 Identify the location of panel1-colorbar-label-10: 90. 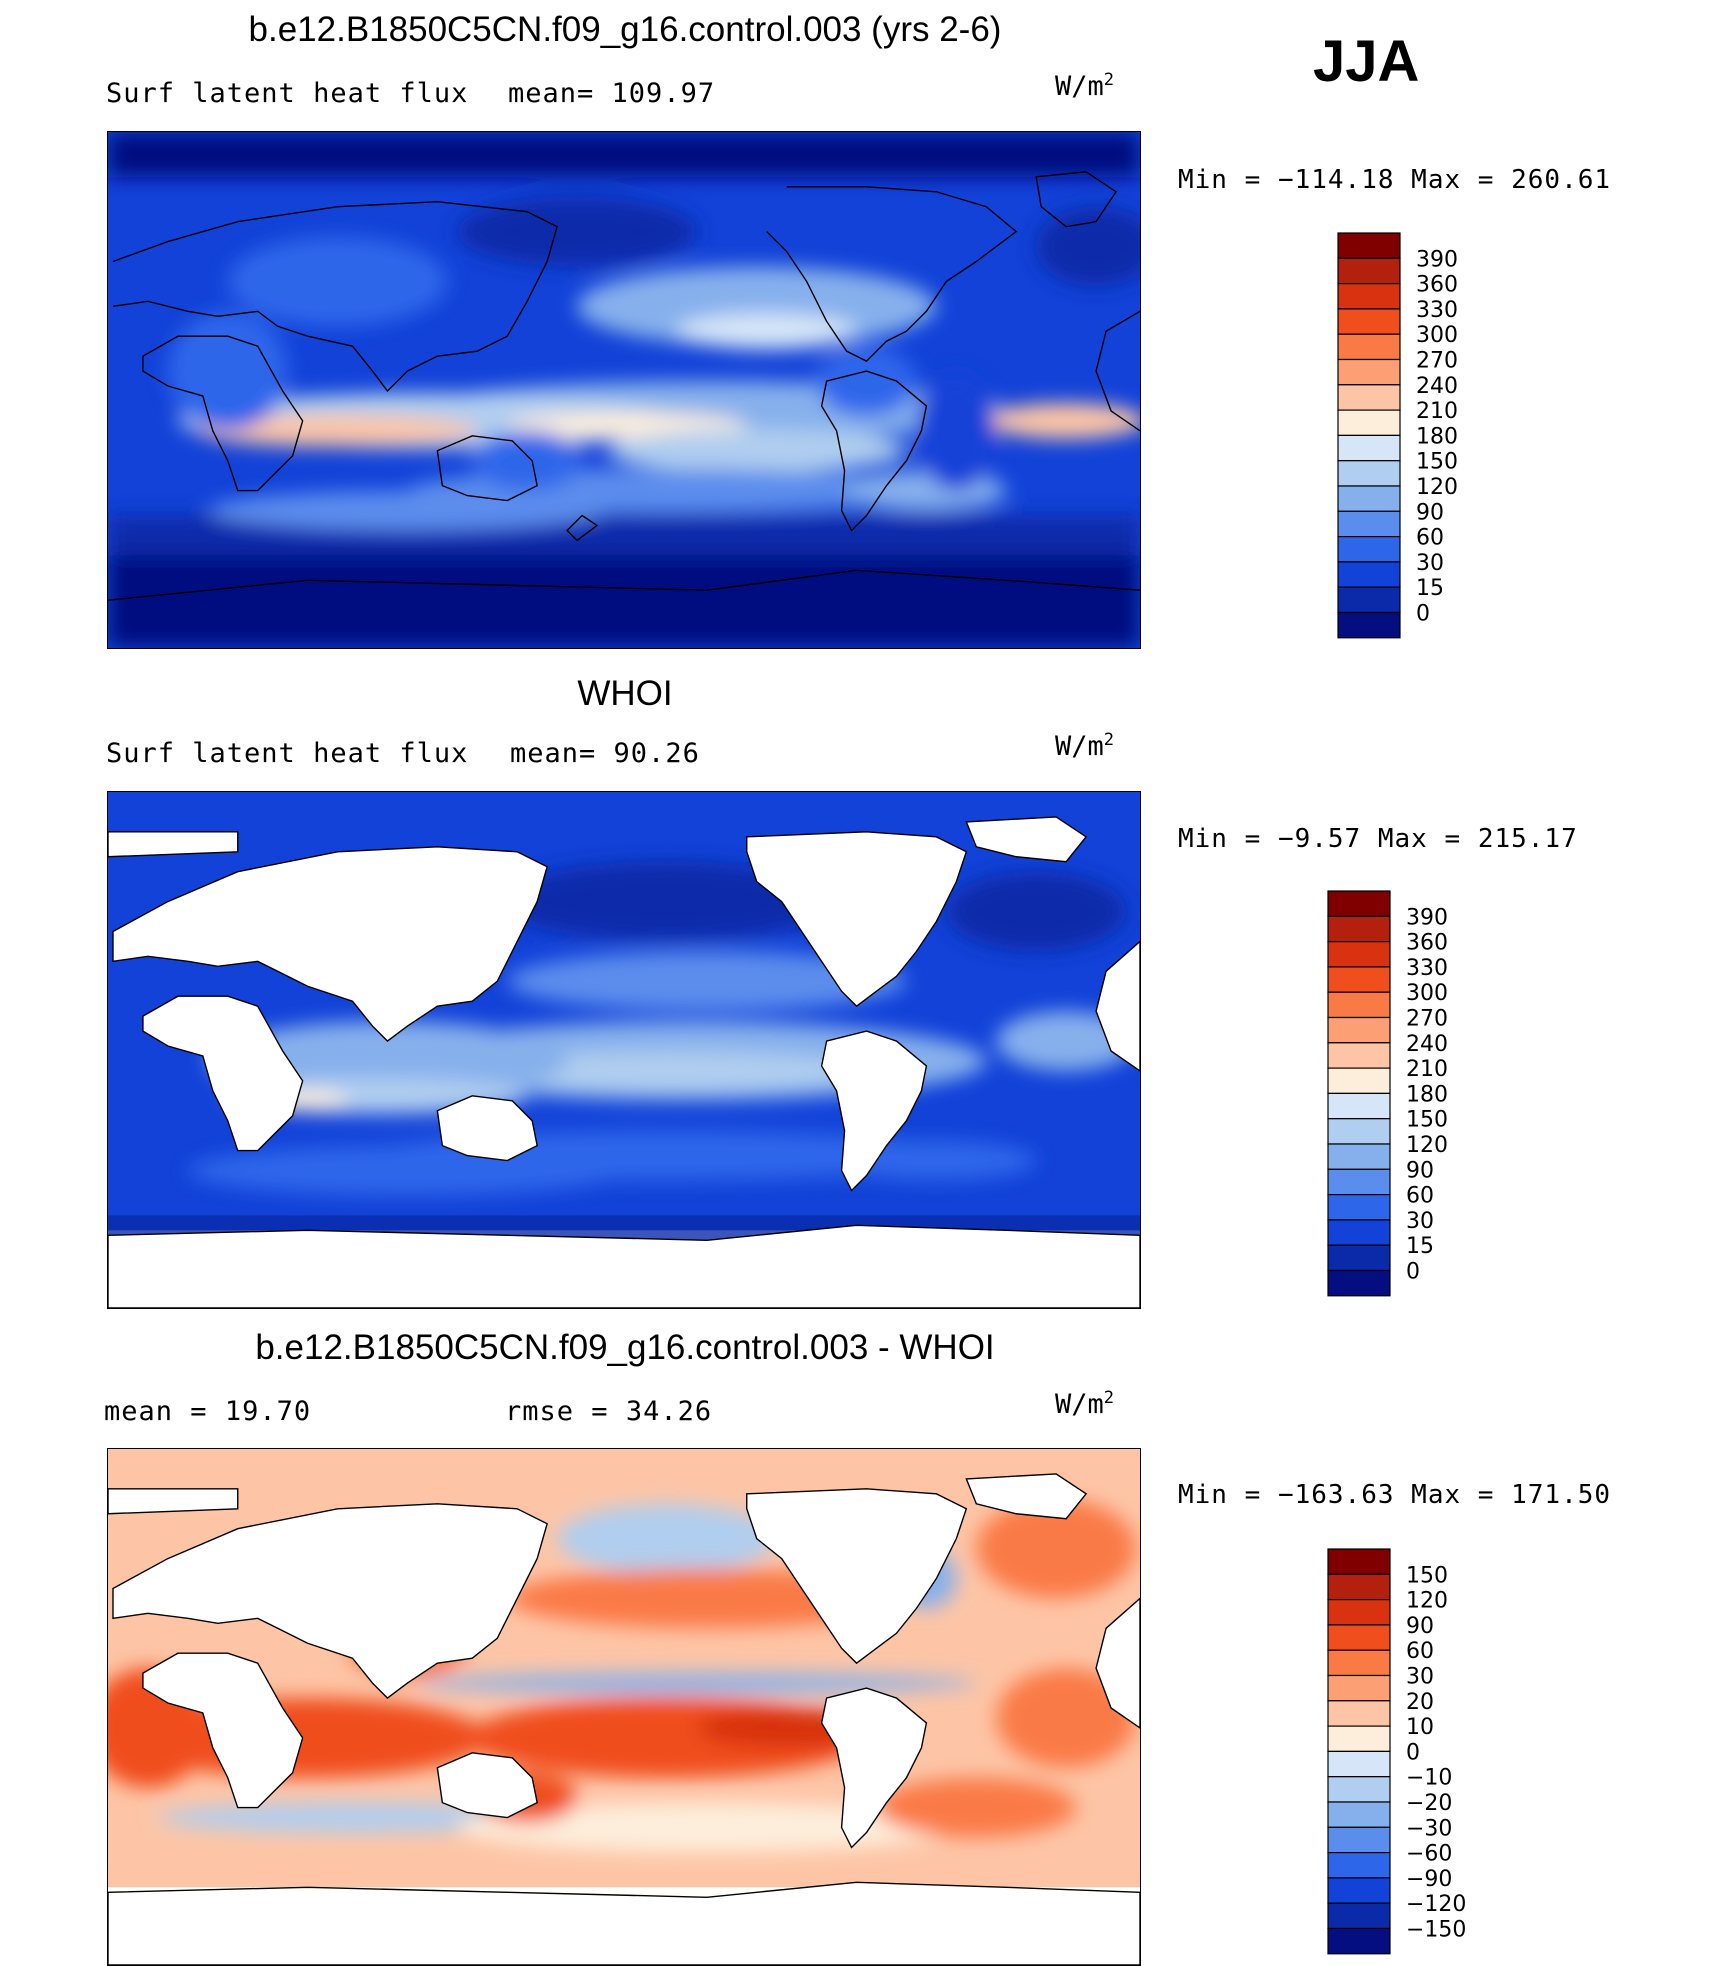
(1430, 512).